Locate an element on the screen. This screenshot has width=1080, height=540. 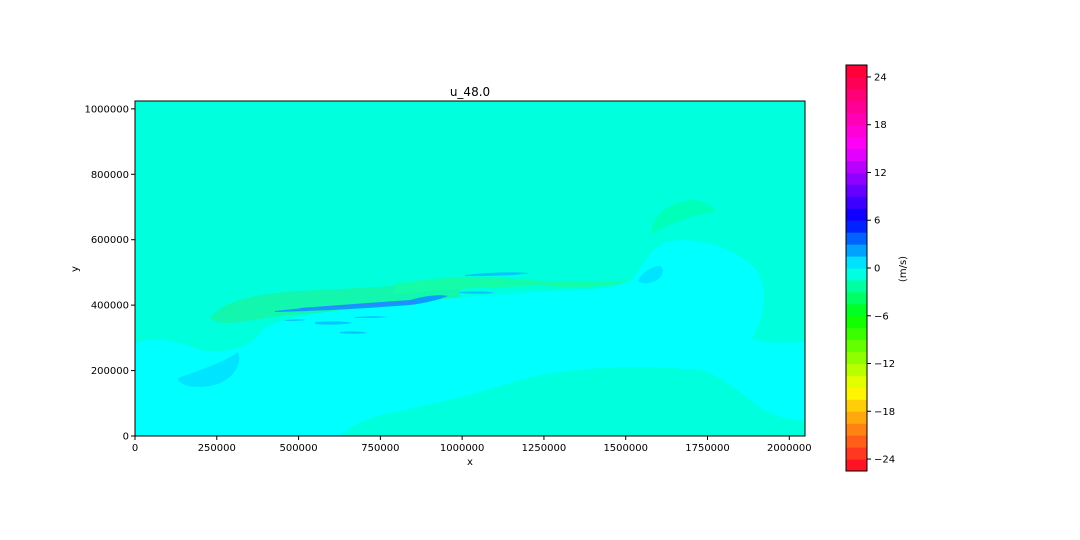
field-region-e-eddy is located at coordinates (650, 275).